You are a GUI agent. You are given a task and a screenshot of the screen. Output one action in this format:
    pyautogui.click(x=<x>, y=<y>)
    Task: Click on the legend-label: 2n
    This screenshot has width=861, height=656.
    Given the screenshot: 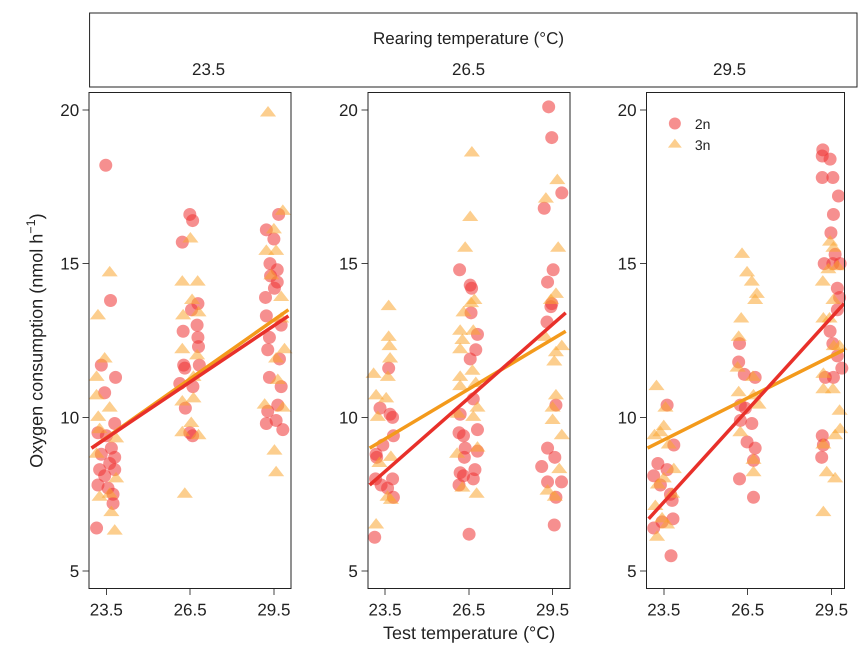 What is the action you would take?
    pyautogui.click(x=702, y=124)
    